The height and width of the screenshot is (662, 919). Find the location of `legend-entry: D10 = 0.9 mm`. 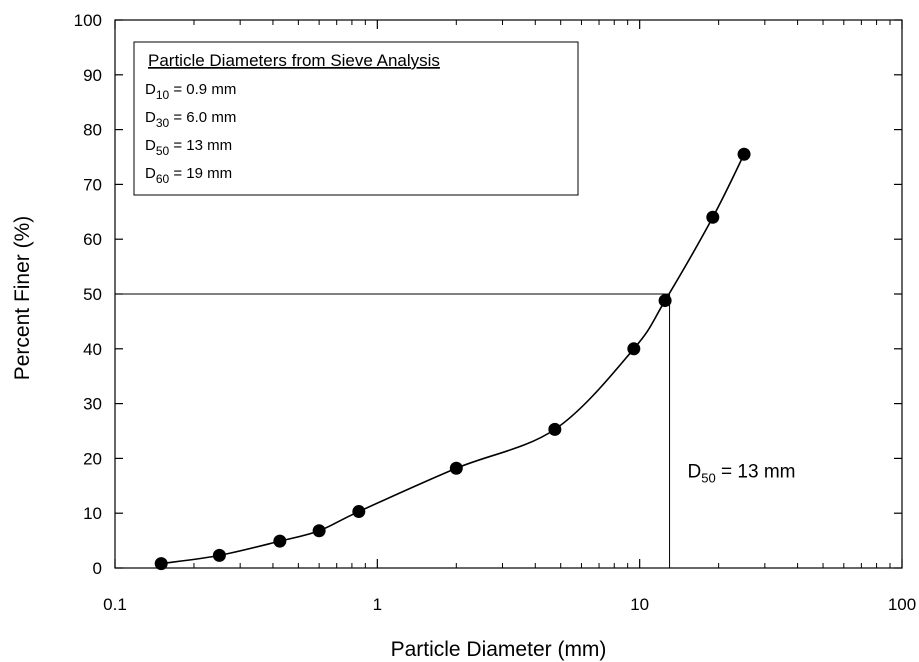

legend-entry: D10 = 0.9 mm is located at coordinates (190, 91).